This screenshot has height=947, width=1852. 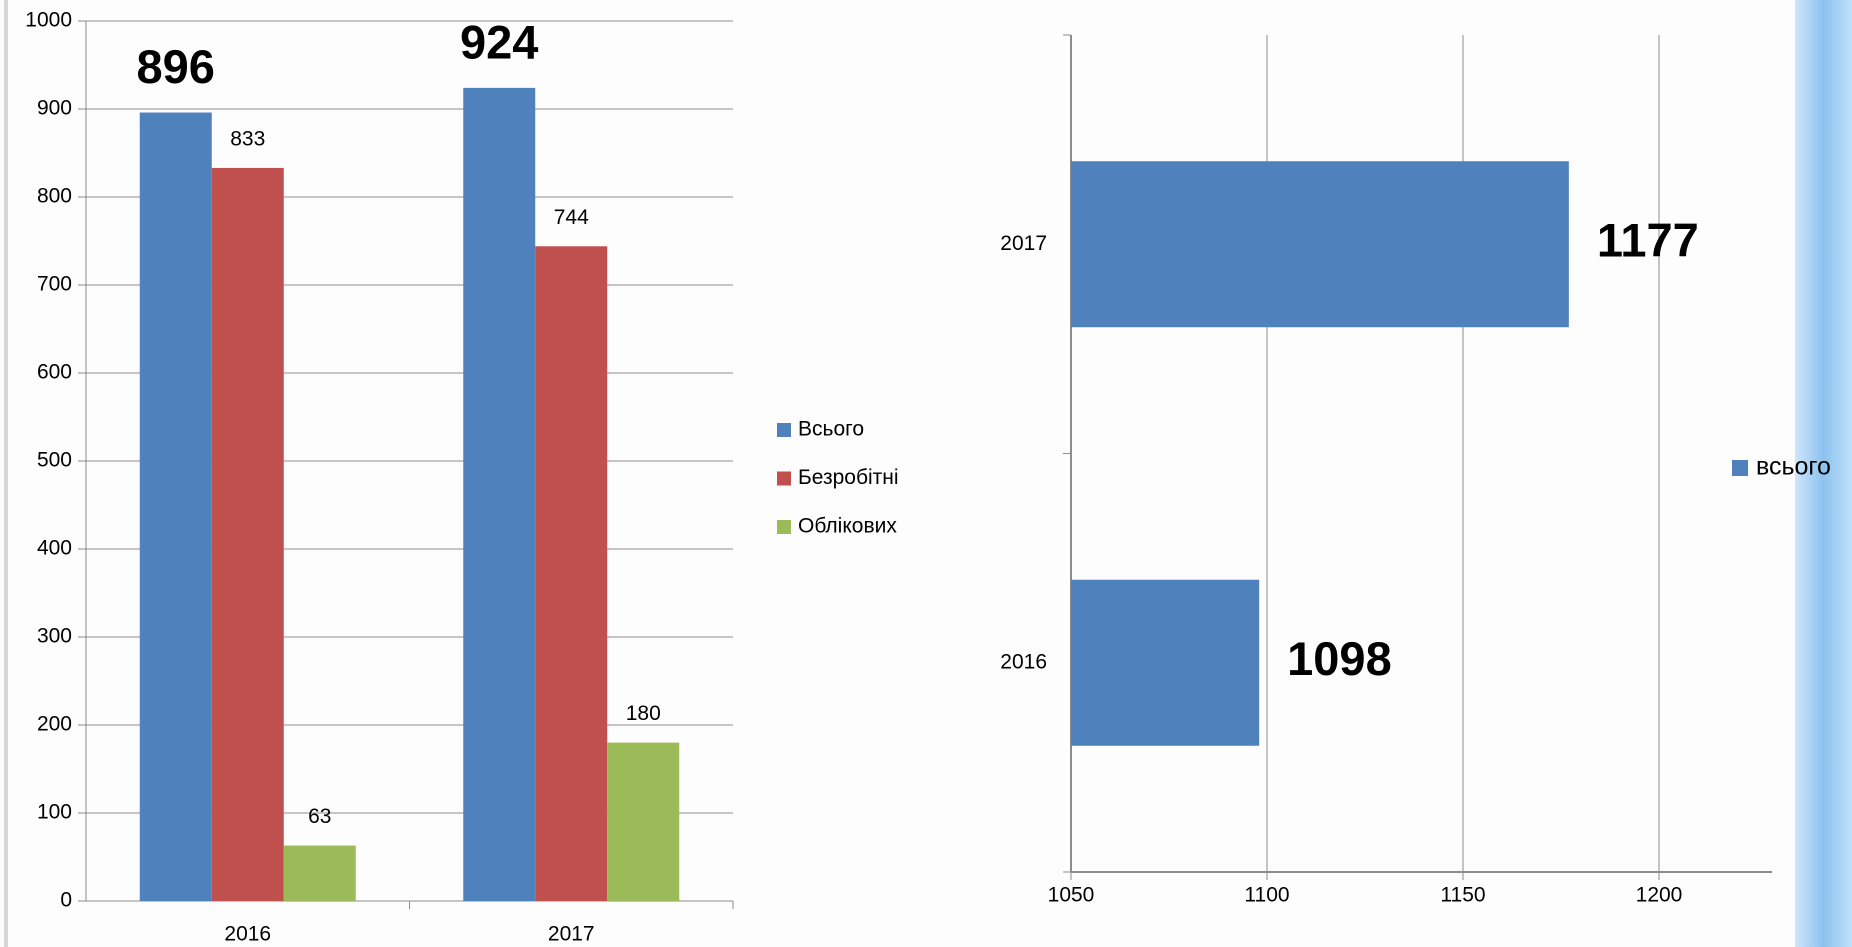 What do you see at coordinates (1266, 895) in the screenshot?
I see `x-tick-label: 1100` at bounding box center [1266, 895].